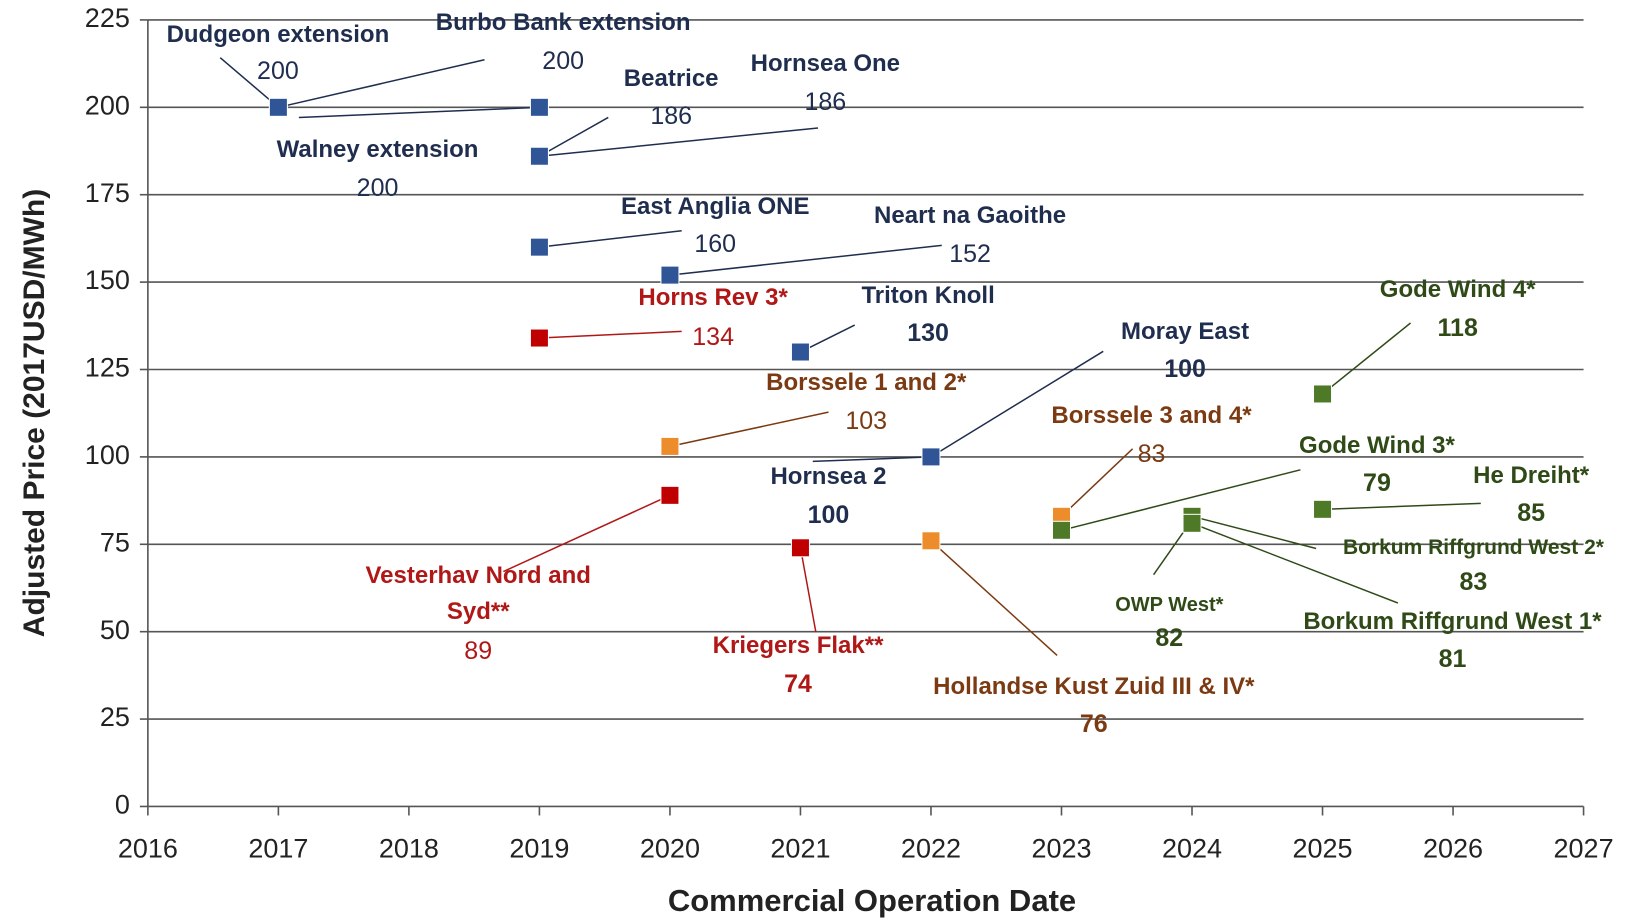 This screenshot has width=1636, height=922. Describe the element at coordinates (278, 849) in the screenshot. I see `x-tick-label: 2017` at that location.